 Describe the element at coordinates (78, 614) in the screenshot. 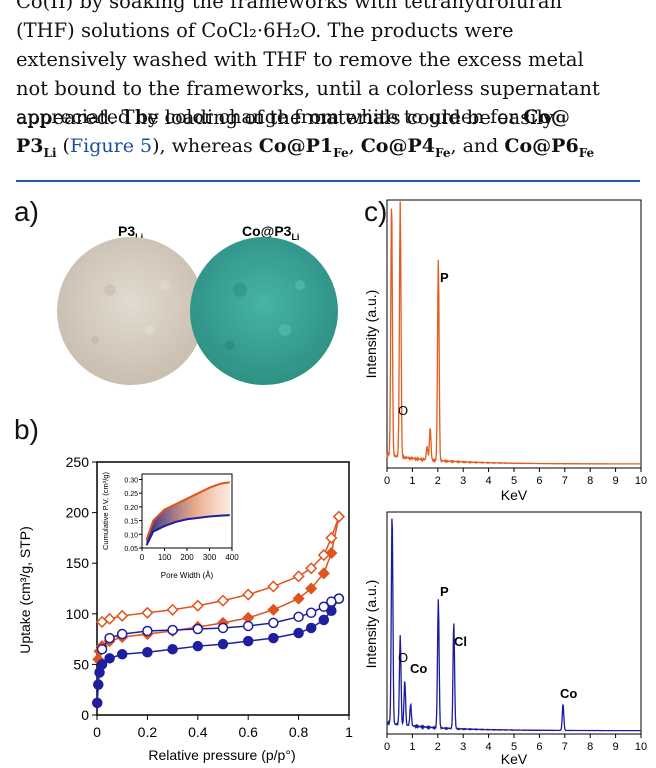

I see `y-tick-label: 100` at that location.